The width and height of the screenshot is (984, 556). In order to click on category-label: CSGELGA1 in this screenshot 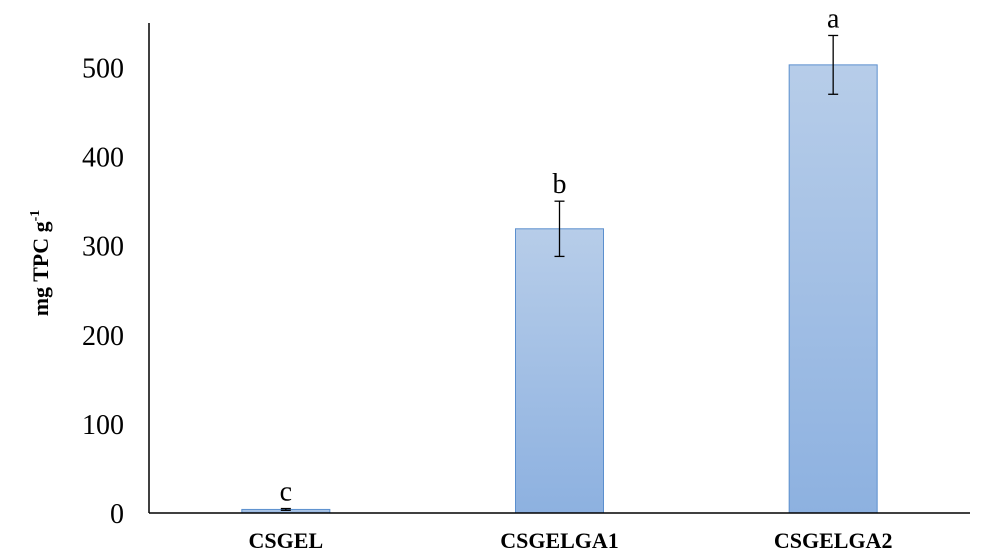, I will do `click(559, 540)`.